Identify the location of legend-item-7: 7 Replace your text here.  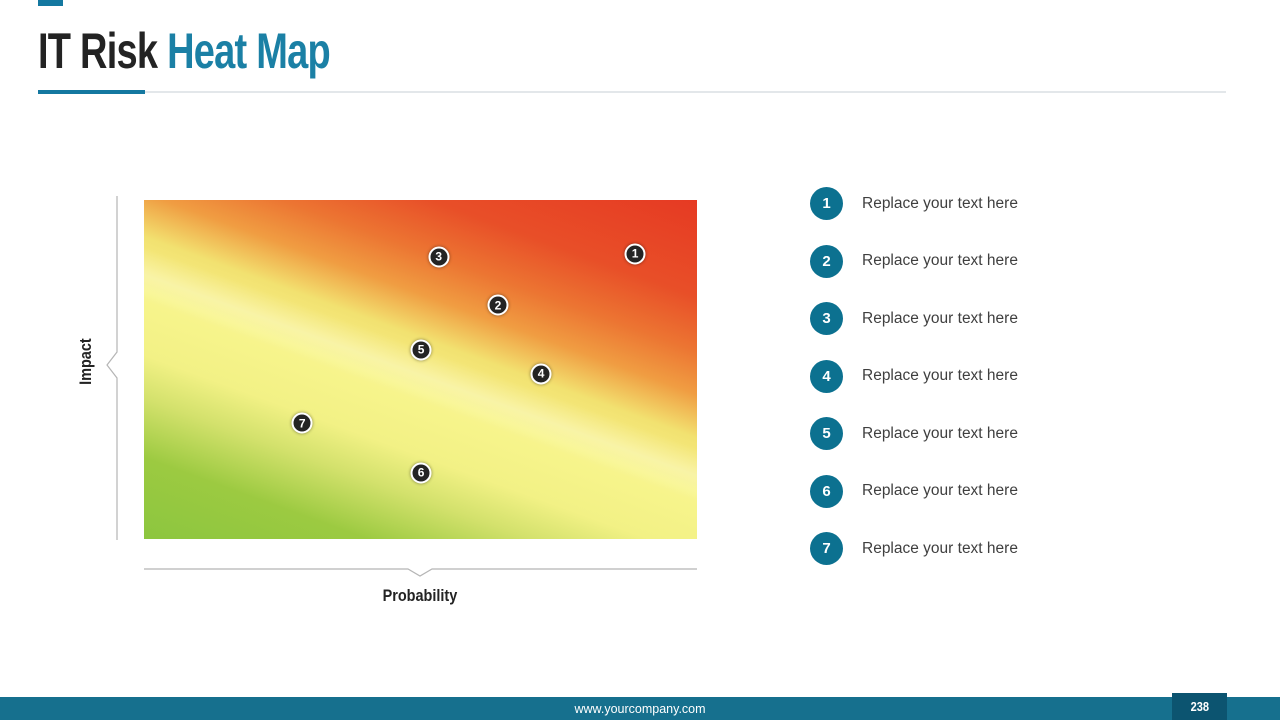
(914, 548).